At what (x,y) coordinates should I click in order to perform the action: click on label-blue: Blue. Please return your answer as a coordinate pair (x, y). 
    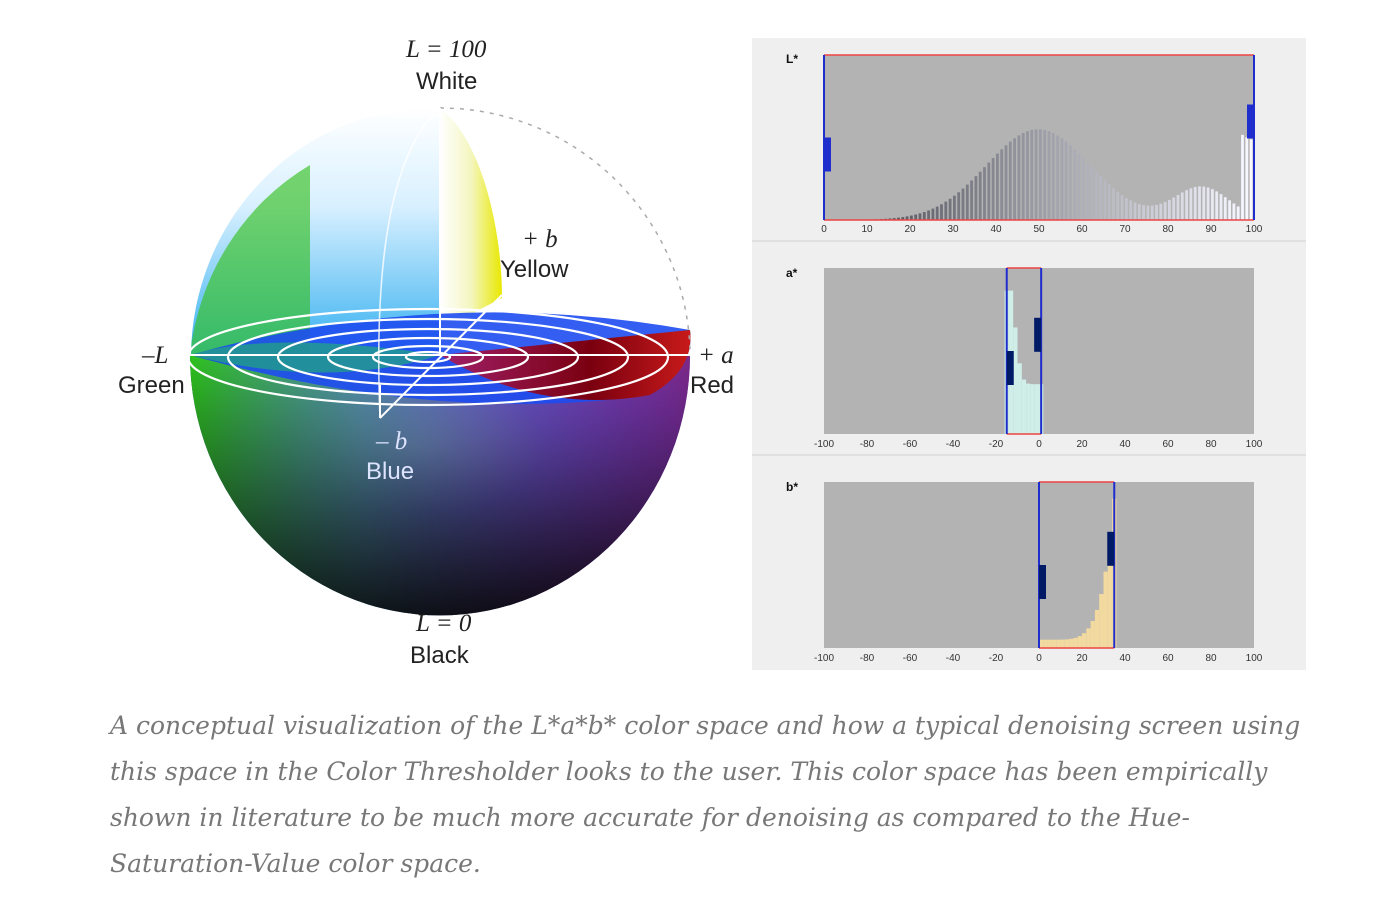
    Looking at the image, I should click on (390, 471).